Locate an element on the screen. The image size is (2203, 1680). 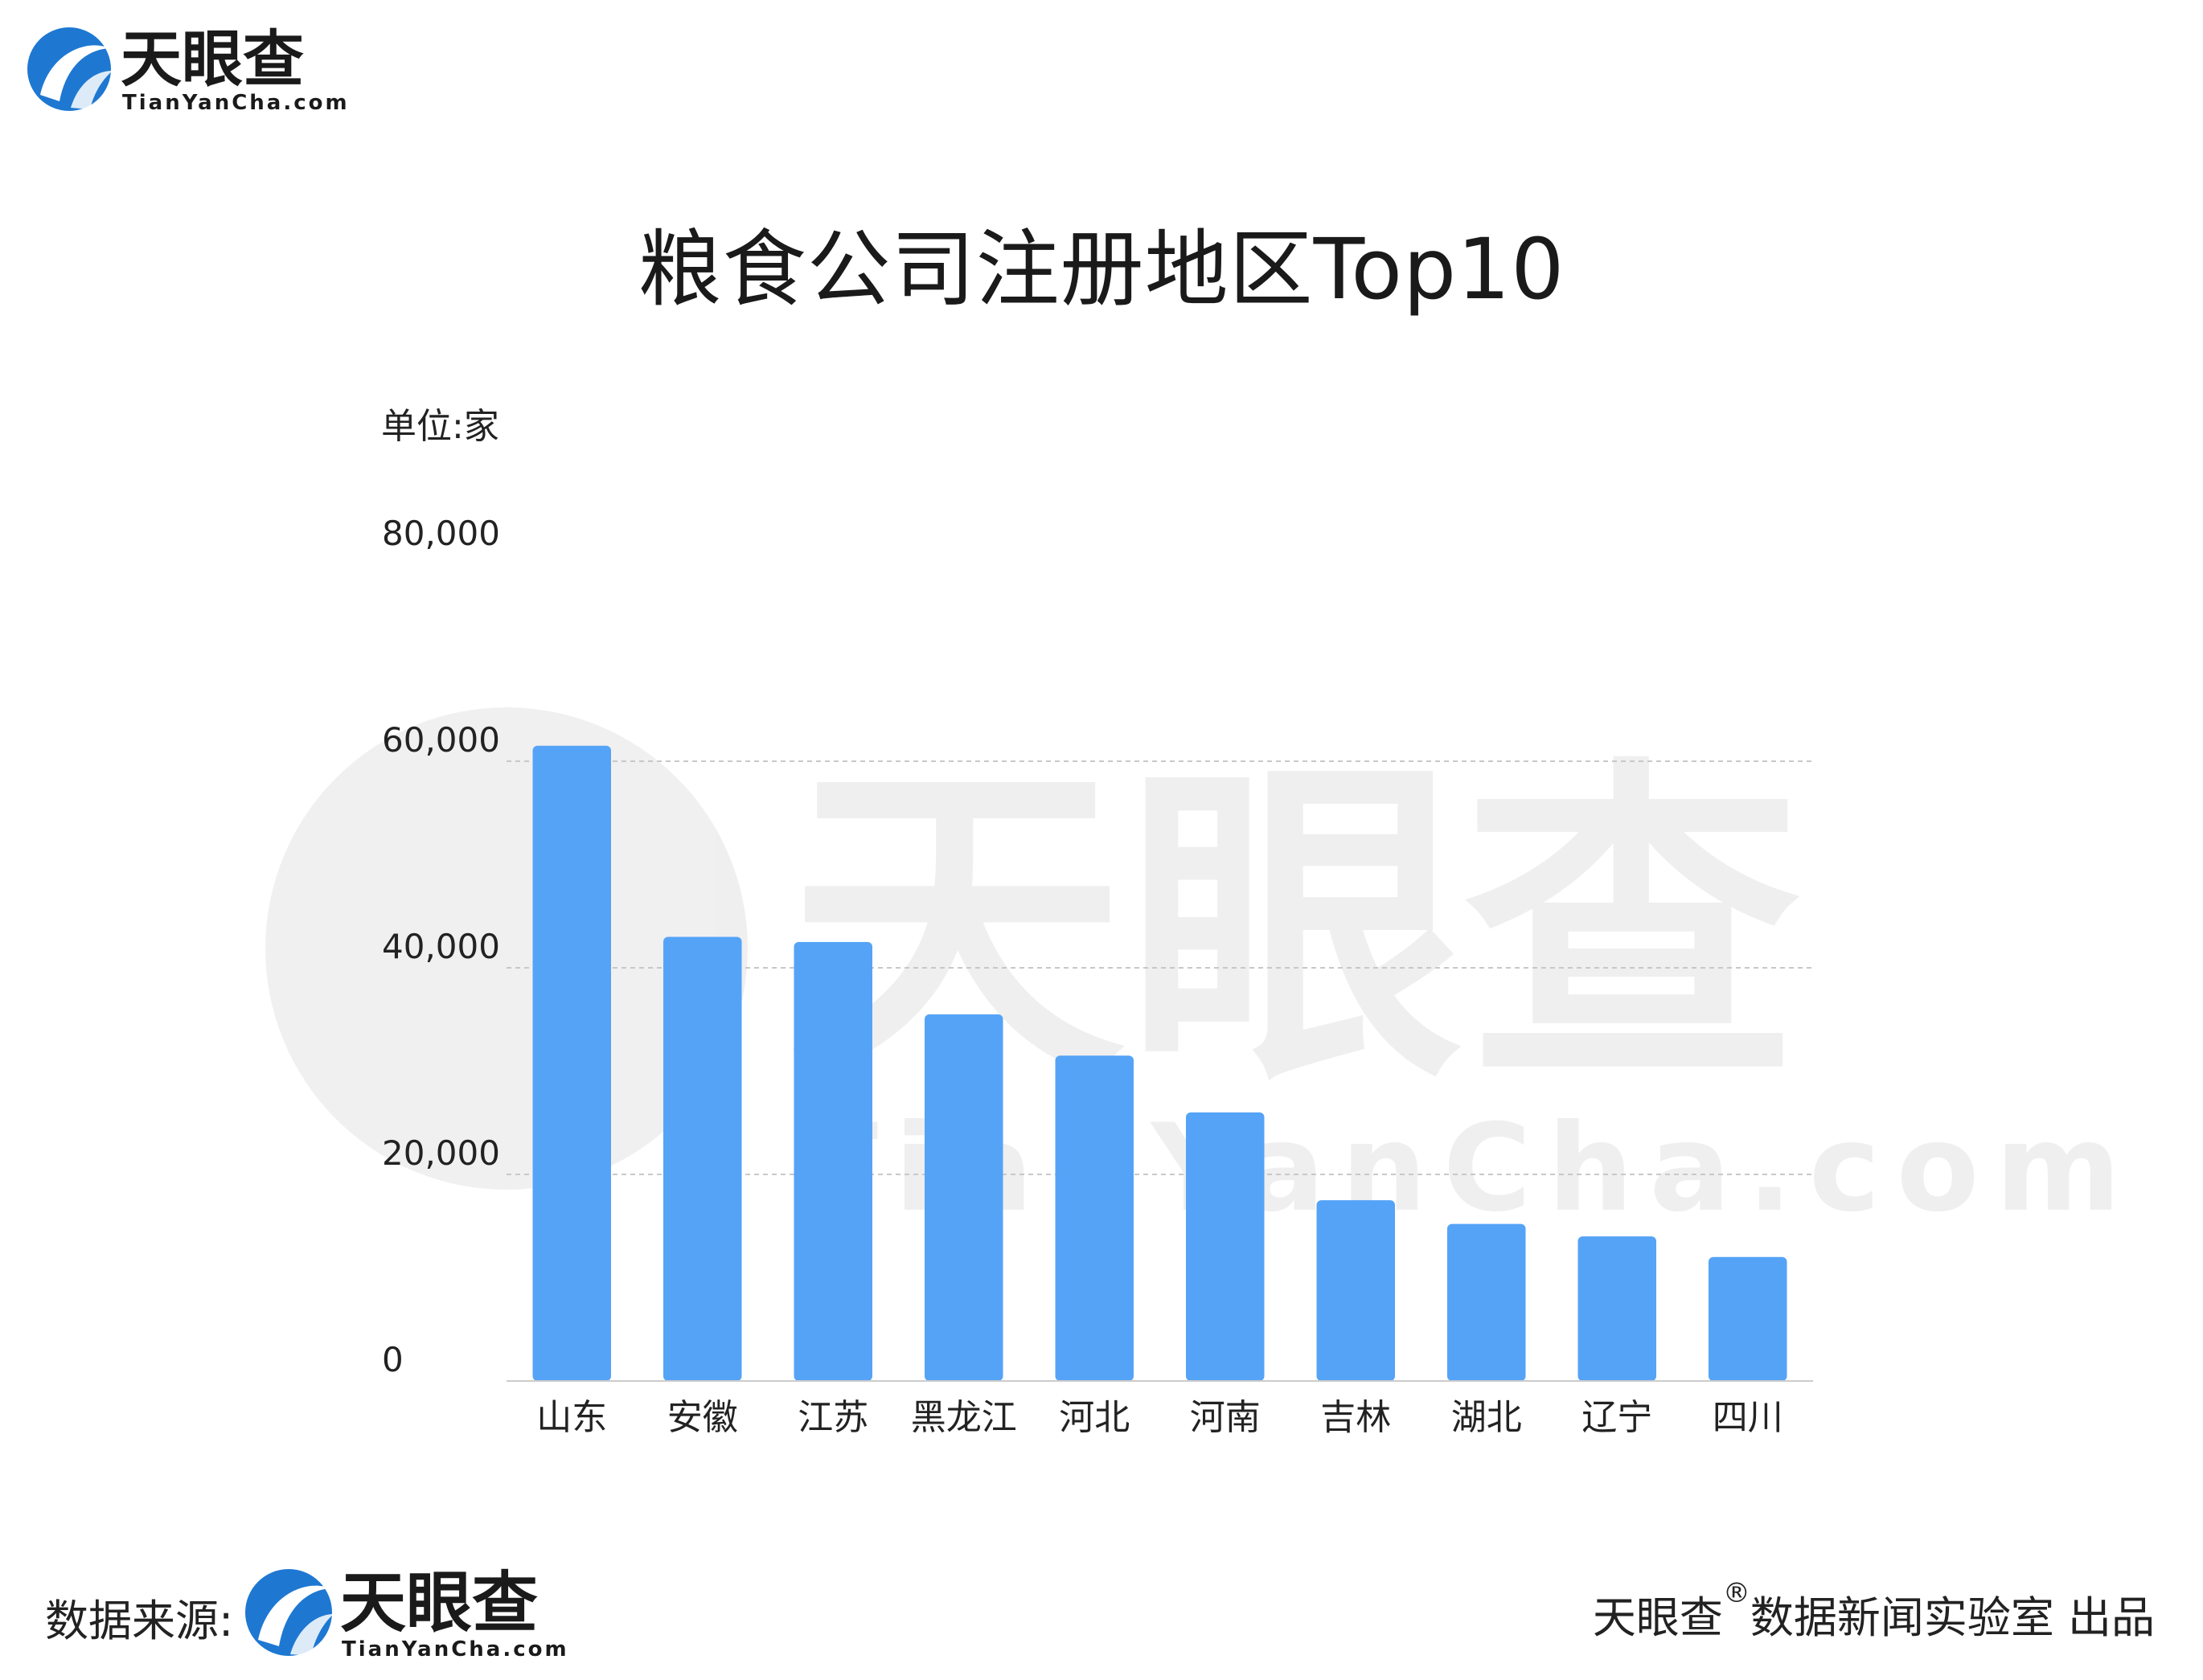
registered-mark: ® is located at coordinates (1736, 1593).